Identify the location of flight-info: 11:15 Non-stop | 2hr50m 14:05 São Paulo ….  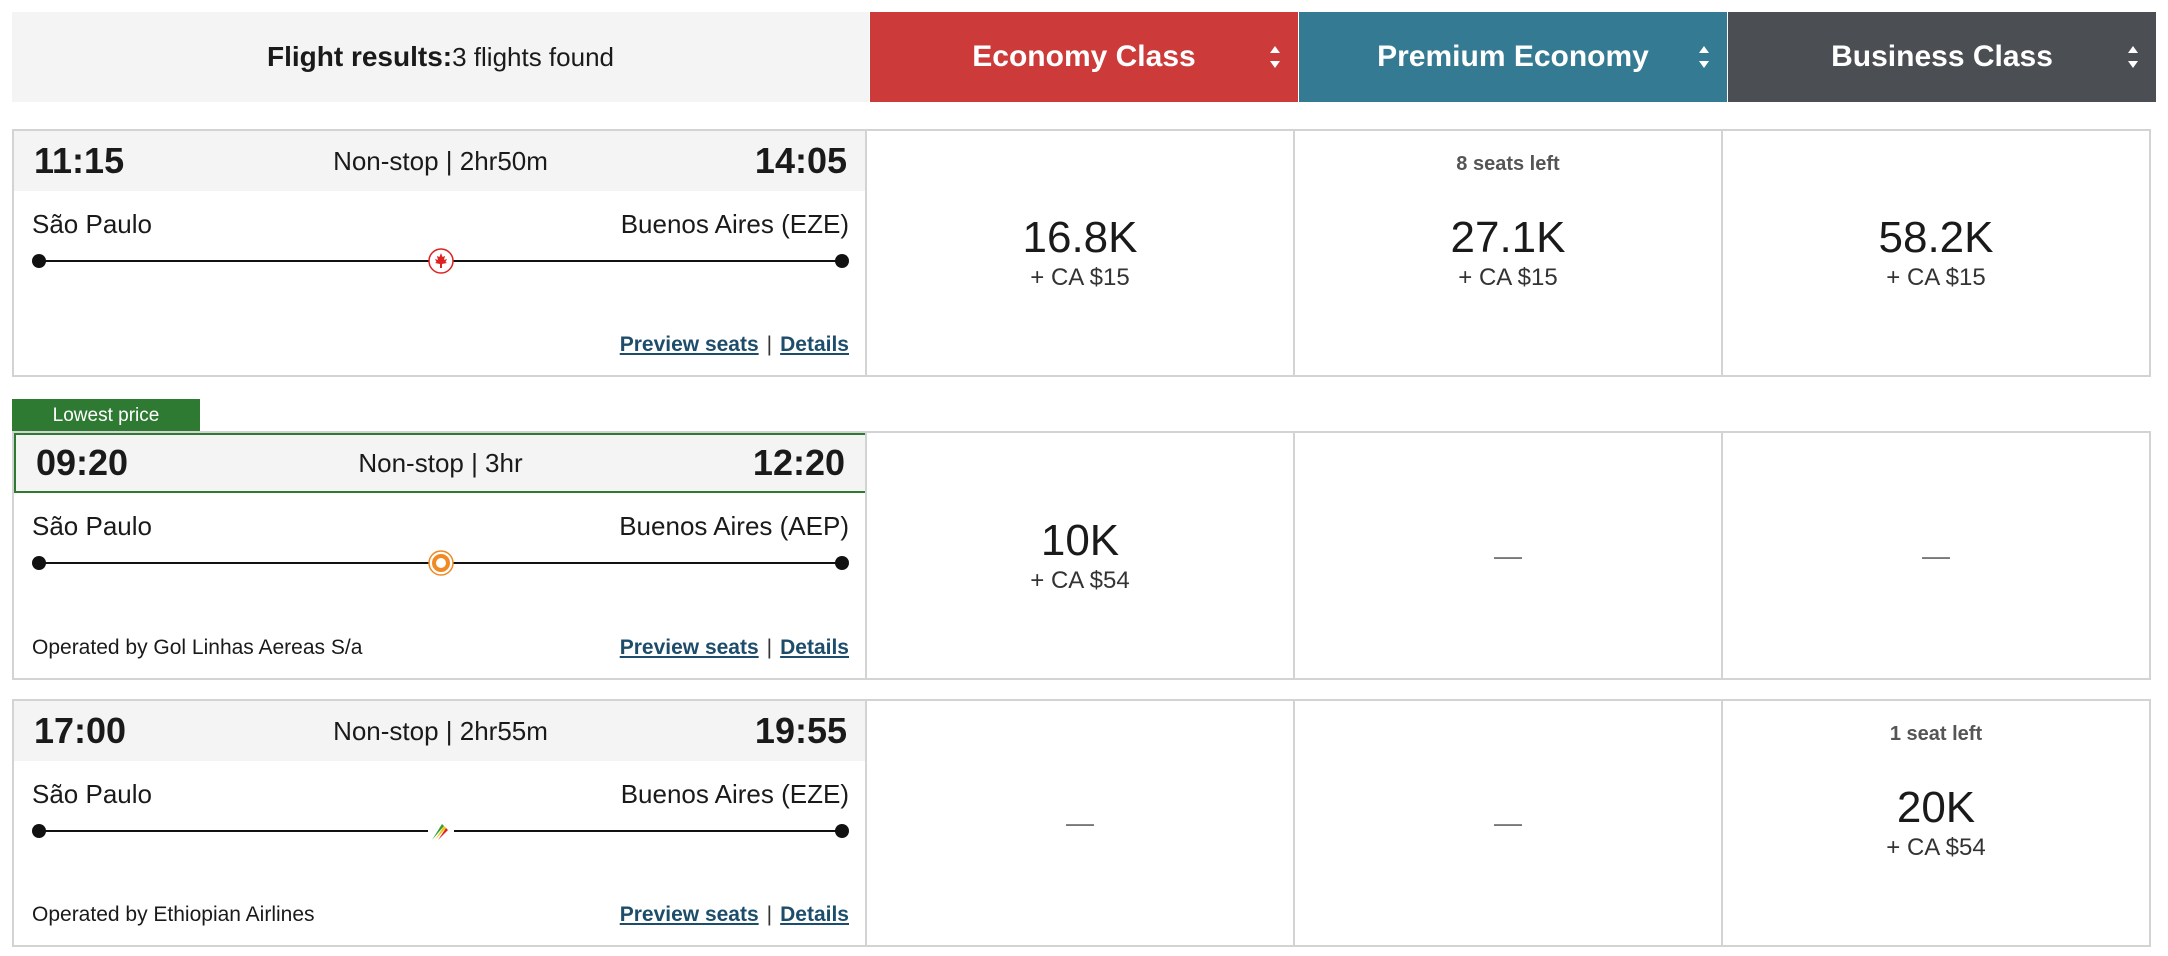
(439, 253).